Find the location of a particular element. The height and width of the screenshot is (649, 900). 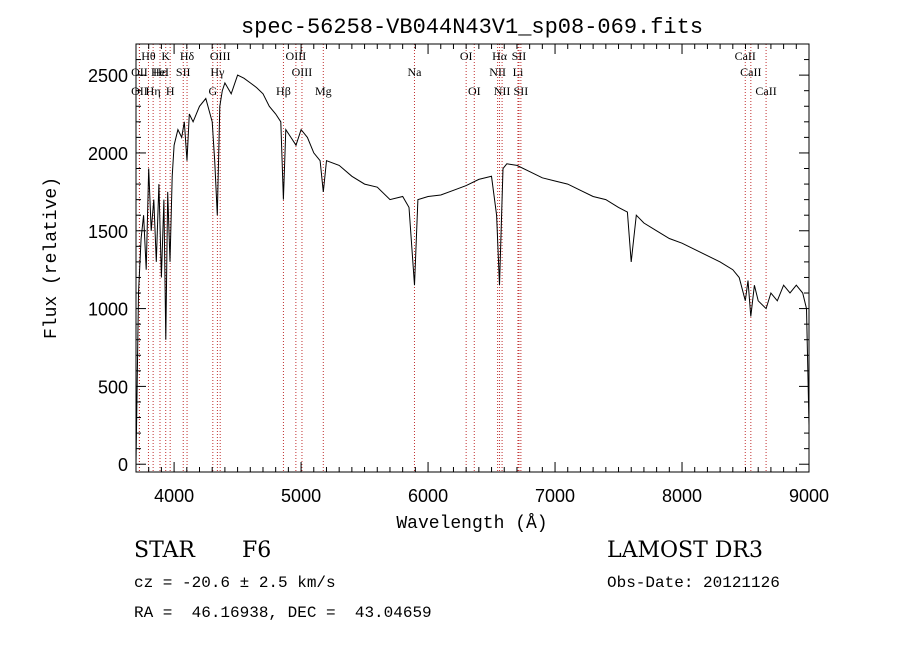

y-tick-label: 2000 is located at coordinates (108, 154).